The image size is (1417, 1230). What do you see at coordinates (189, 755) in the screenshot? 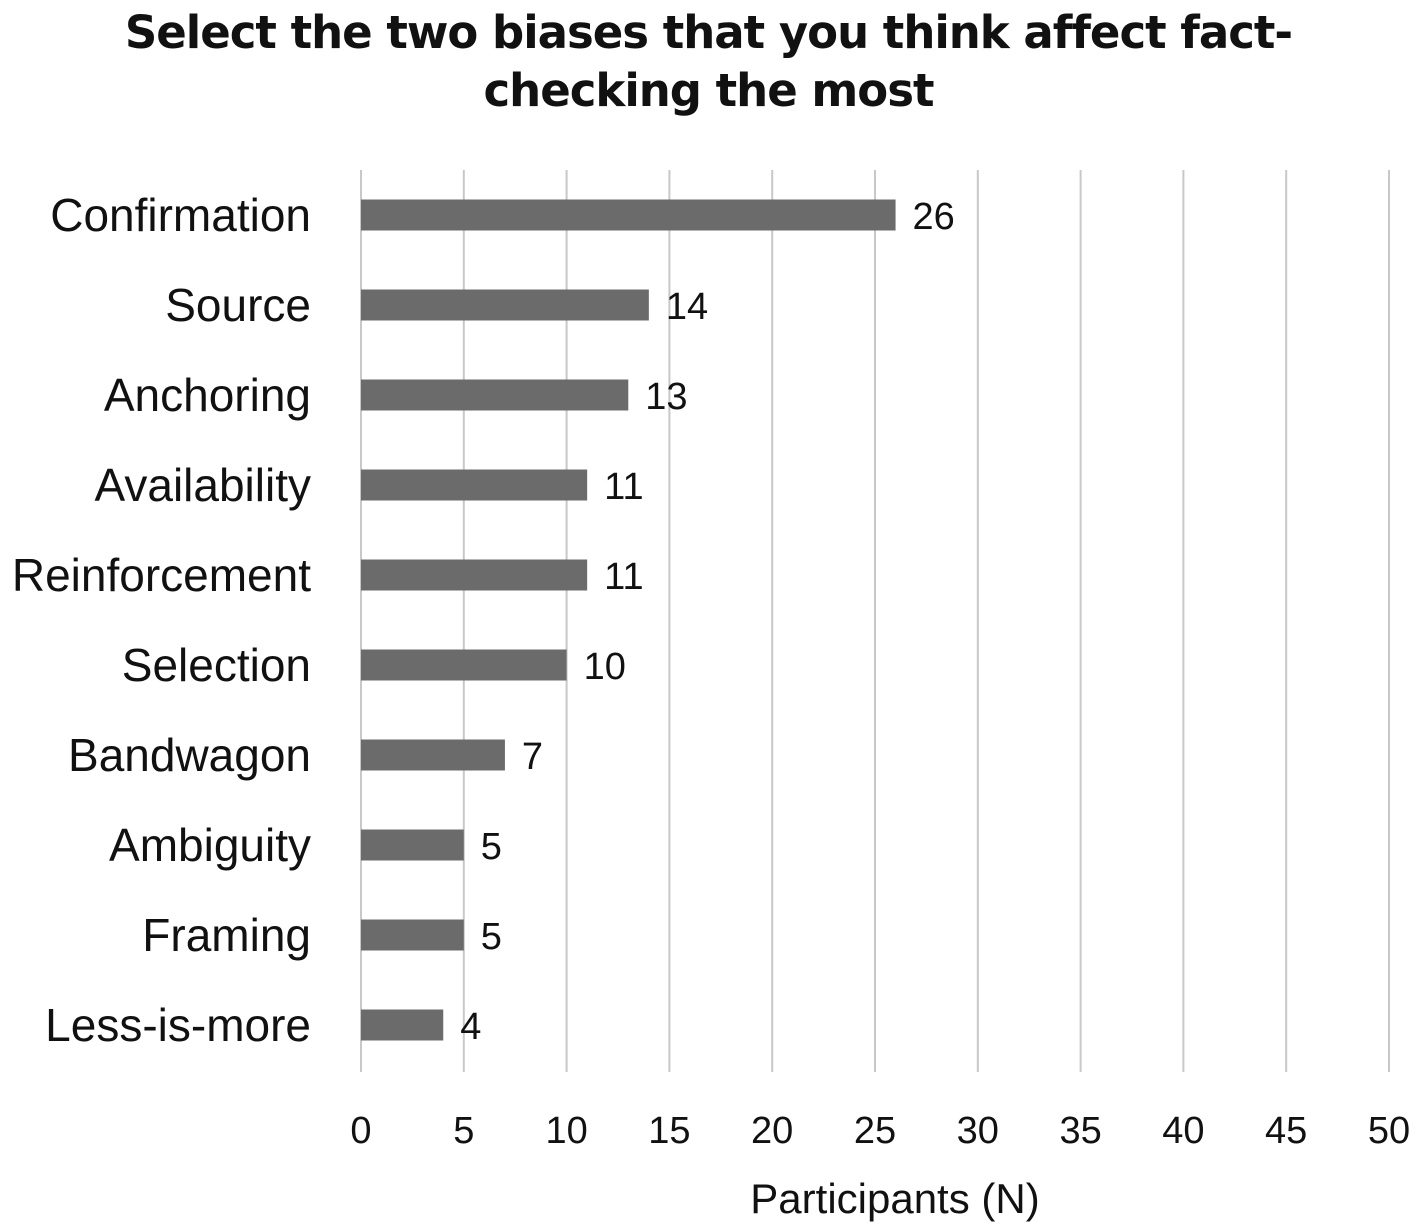
I see `category-label-bandwagon: Bandwagon` at bounding box center [189, 755].